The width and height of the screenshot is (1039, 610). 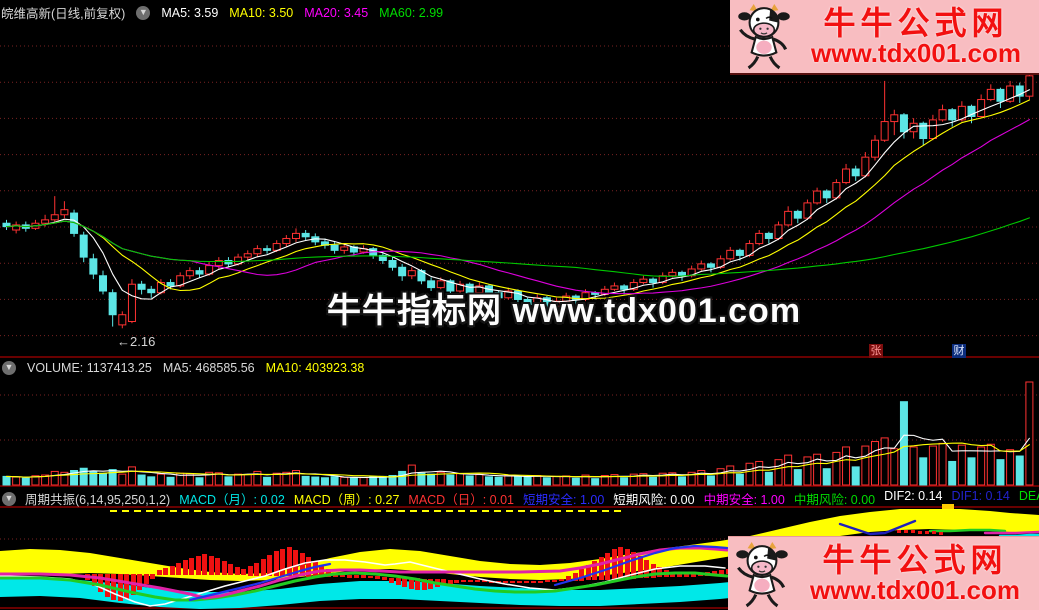 I want to click on indicator-label: 短期安全: 1.00, so click(x=564, y=500).